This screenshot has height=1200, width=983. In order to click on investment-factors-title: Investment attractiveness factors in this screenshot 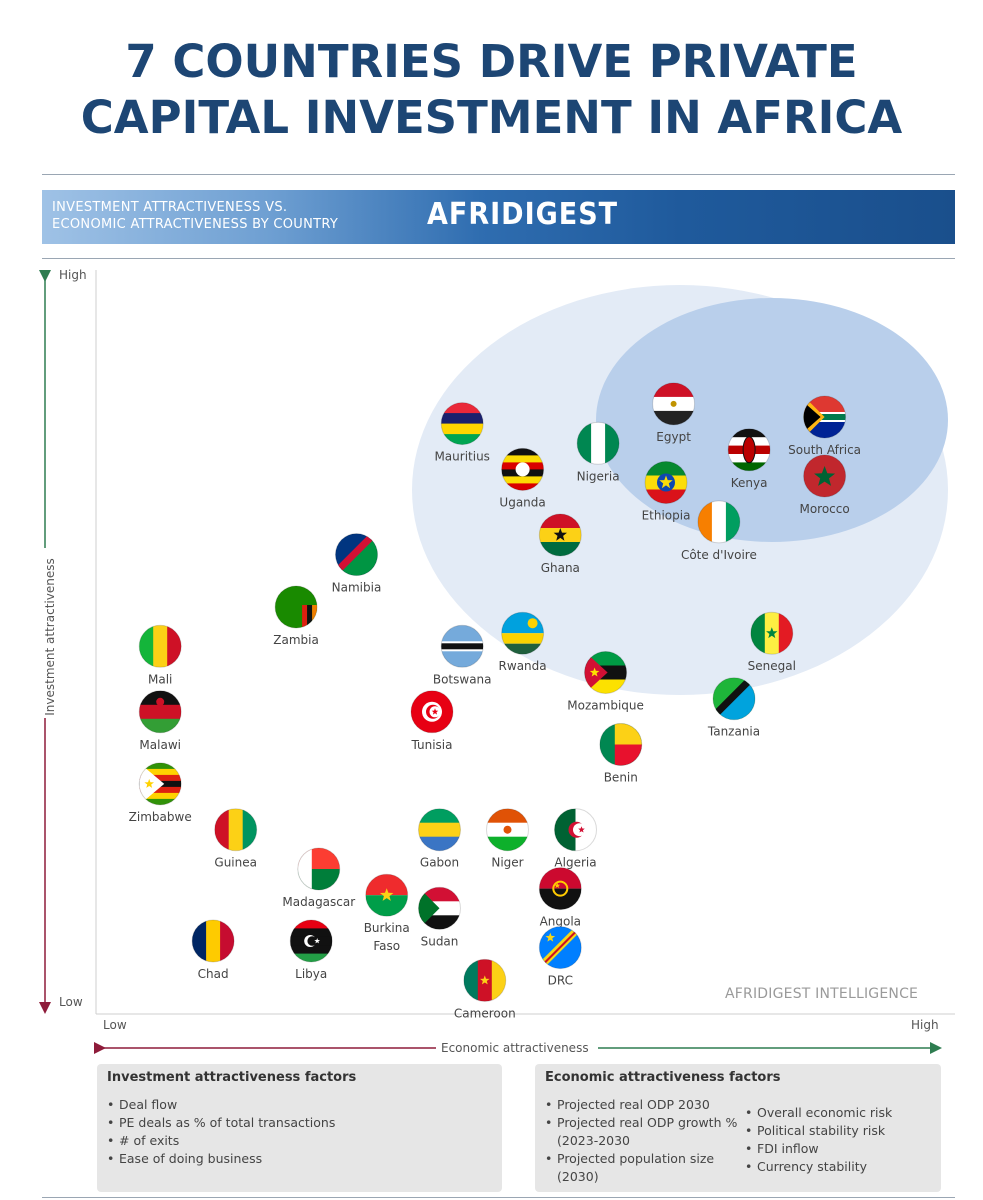, I will do `click(232, 1077)`.